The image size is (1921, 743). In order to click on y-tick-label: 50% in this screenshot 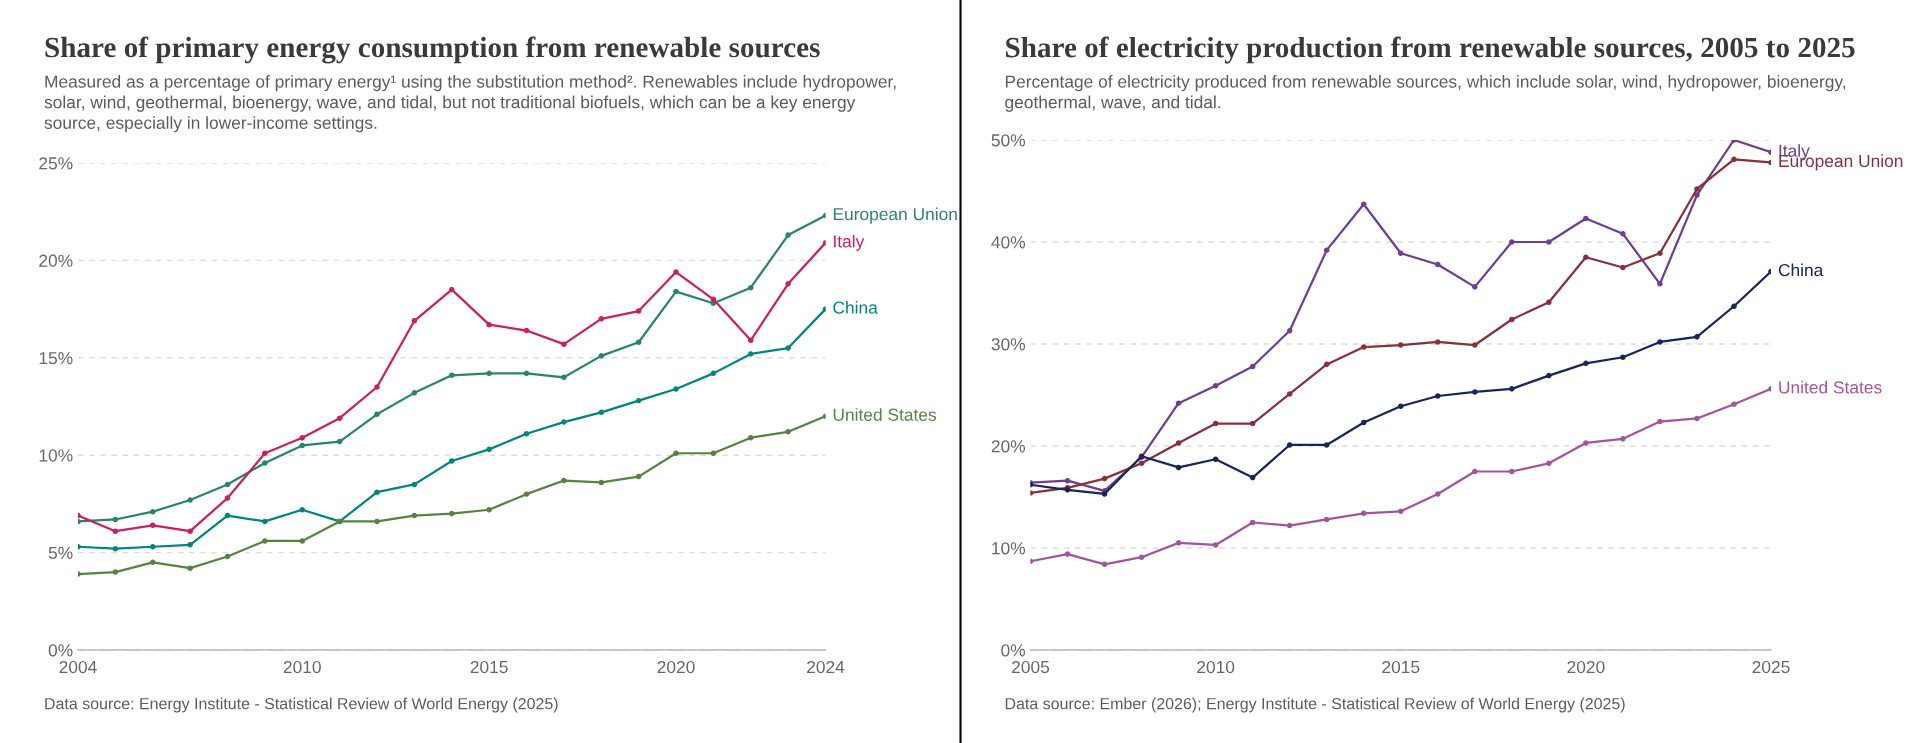, I will do `click(1008, 140)`.